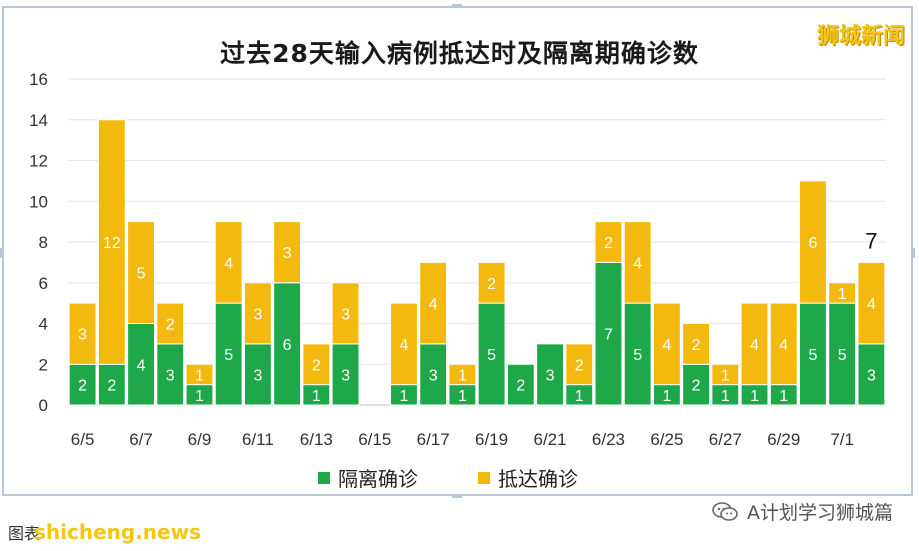 The image size is (919, 551). Describe the element at coordinates (38, 79) in the screenshot. I see `y-tick-label: 16` at that location.